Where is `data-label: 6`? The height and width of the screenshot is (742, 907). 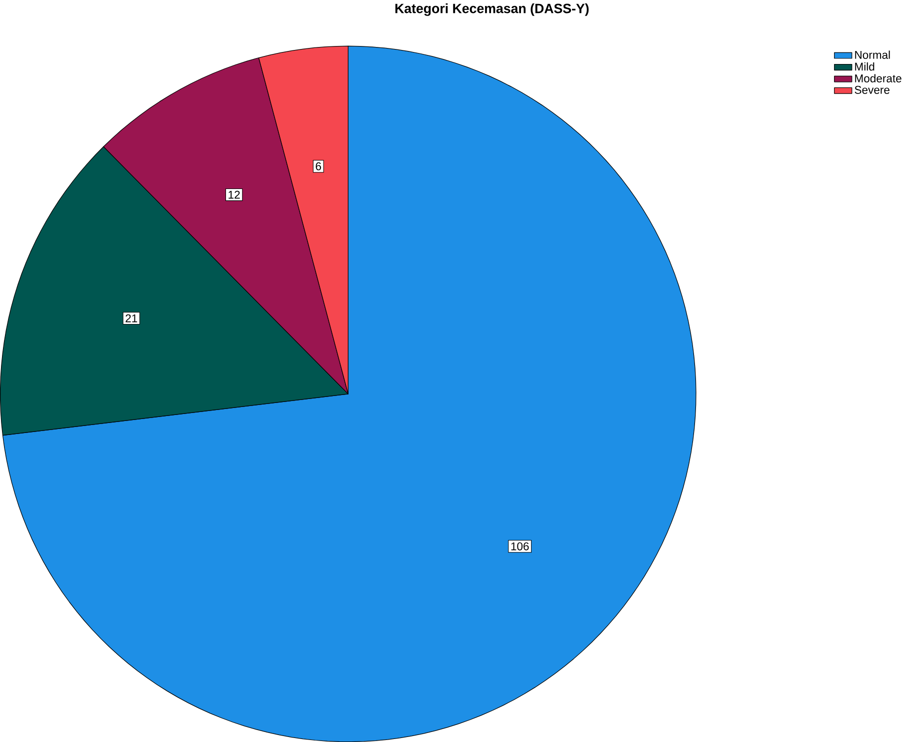 data-label: 6 is located at coordinates (319, 166).